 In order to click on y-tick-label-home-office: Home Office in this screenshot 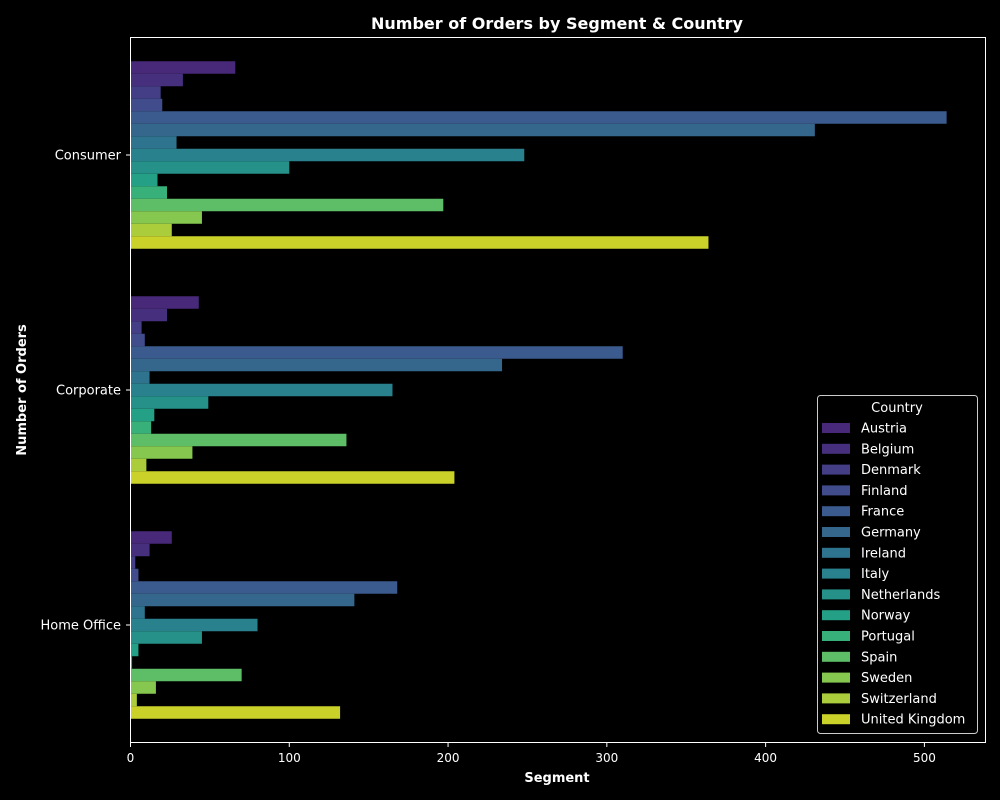, I will do `click(81, 626)`.